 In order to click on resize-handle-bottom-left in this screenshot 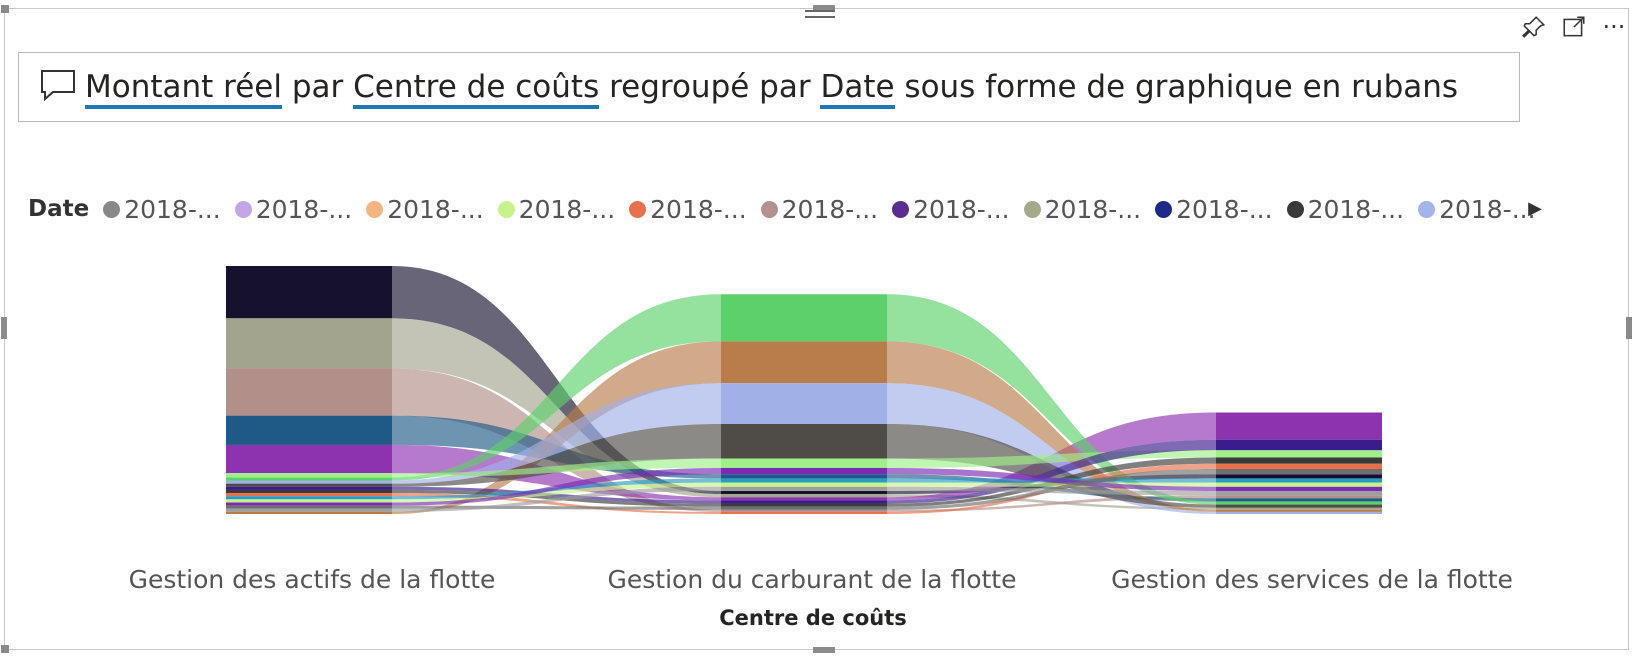, I will do `click(5, 649)`.